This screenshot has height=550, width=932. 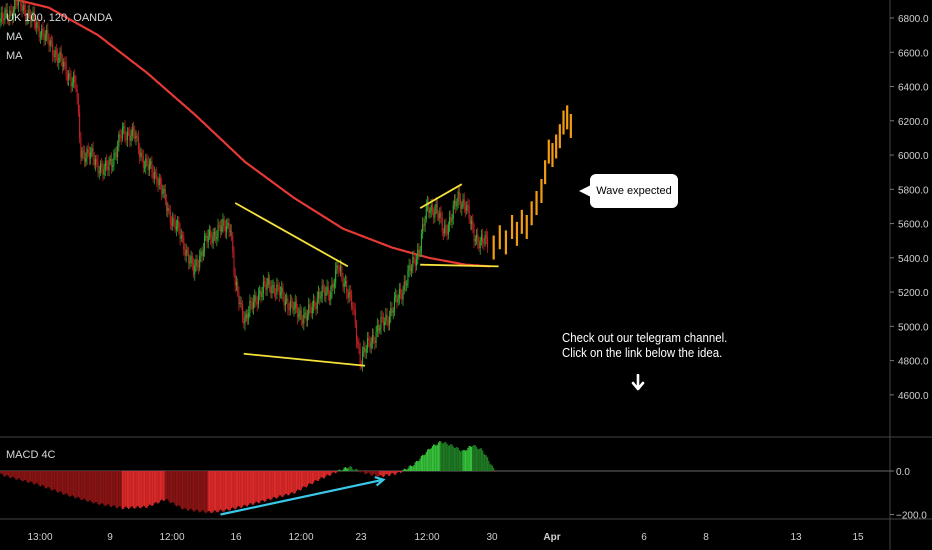 What do you see at coordinates (634, 191) in the screenshot?
I see `callout-text: Wave expected` at bounding box center [634, 191].